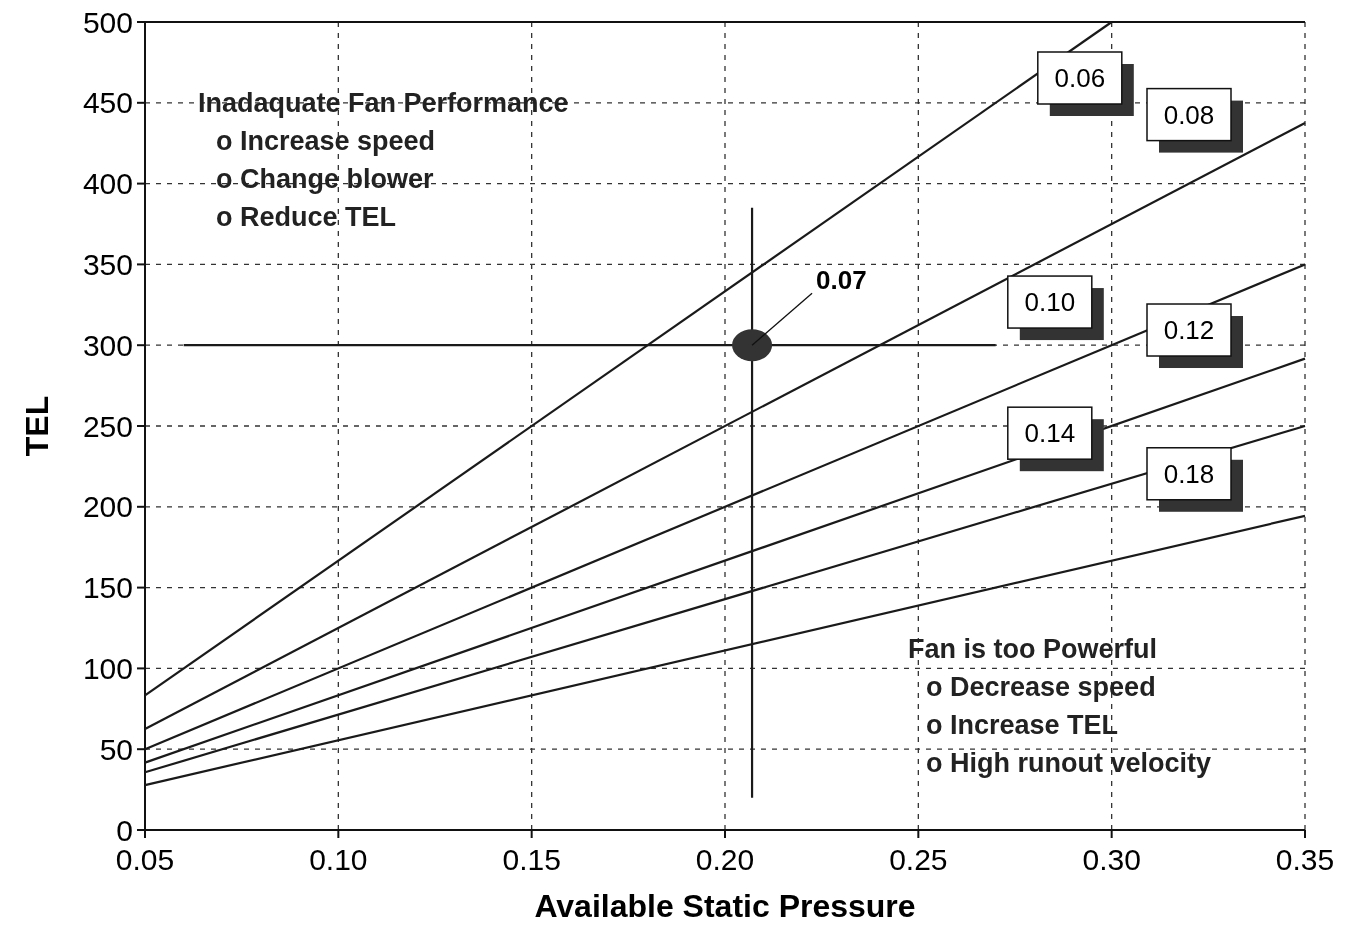 The height and width of the screenshot is (925, 1350). What do you see at coordinates (116, 749) in the screenshot?
I see `y-tick-label: 50` at bounding box center [116, 749].